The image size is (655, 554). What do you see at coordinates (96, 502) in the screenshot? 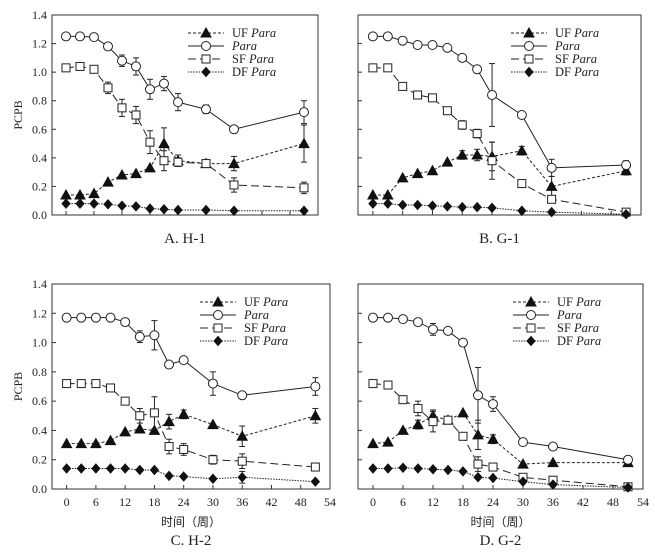
I see `x-tick-label: 6` at bounding box center [96, 502].